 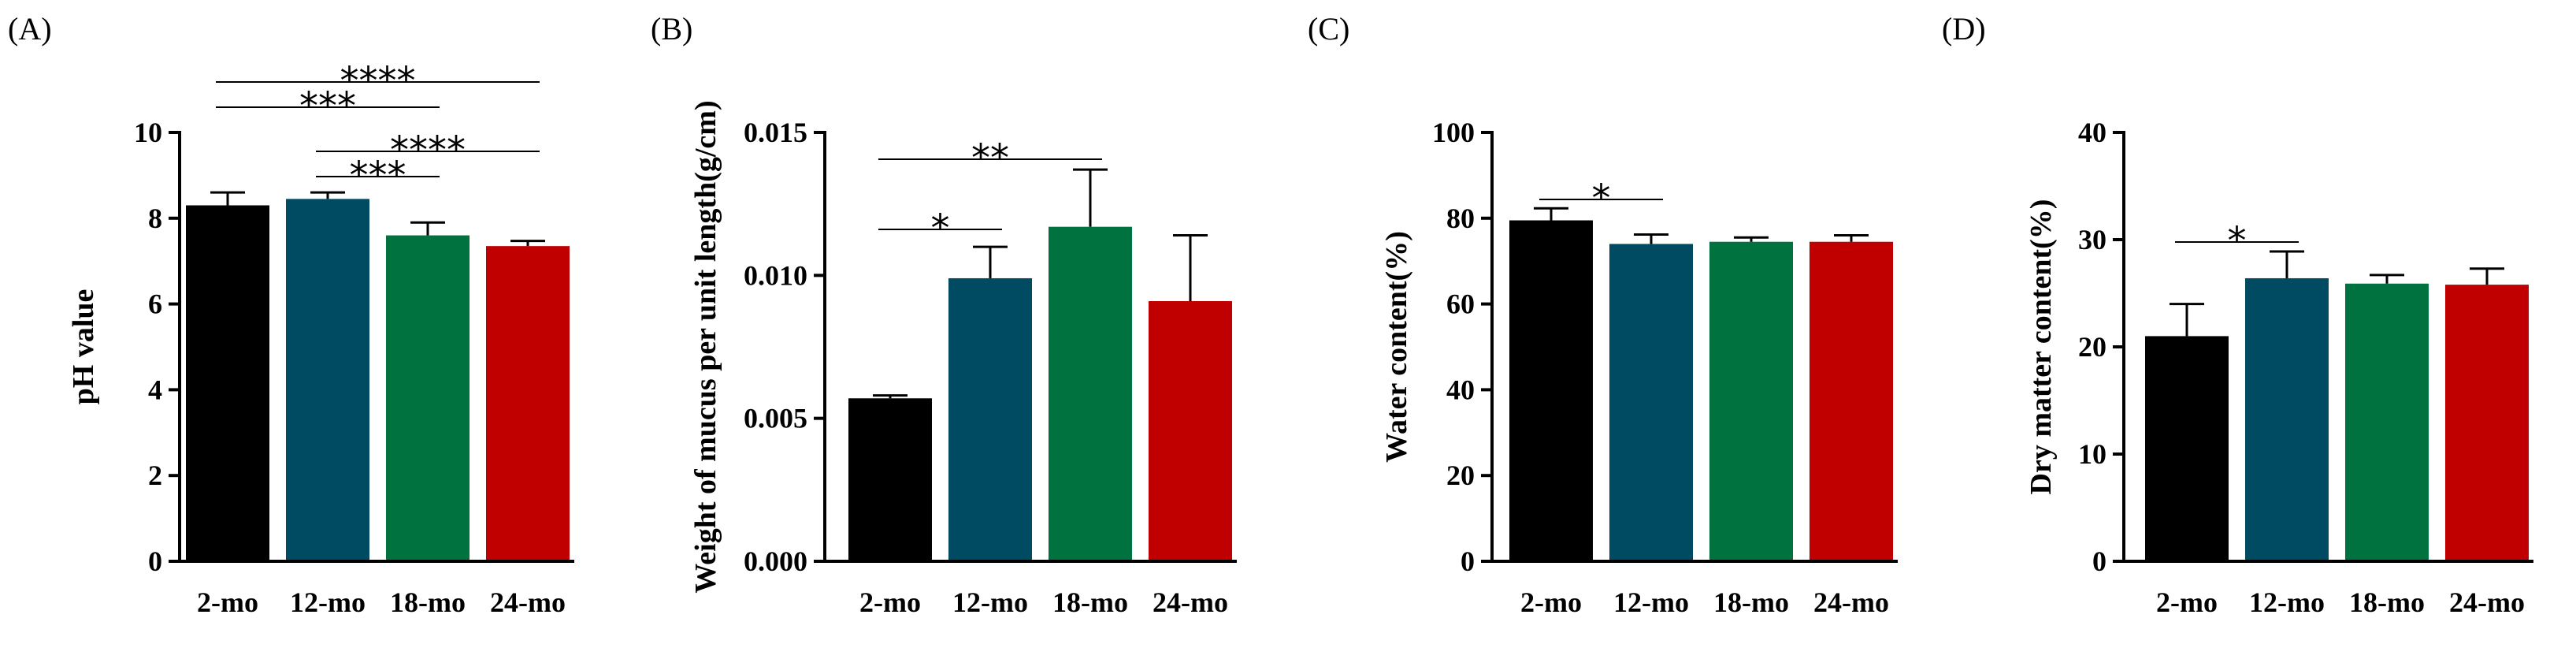 I want to click on y-axis-label: Dry matter content(%), so click(x=2041, y=347).